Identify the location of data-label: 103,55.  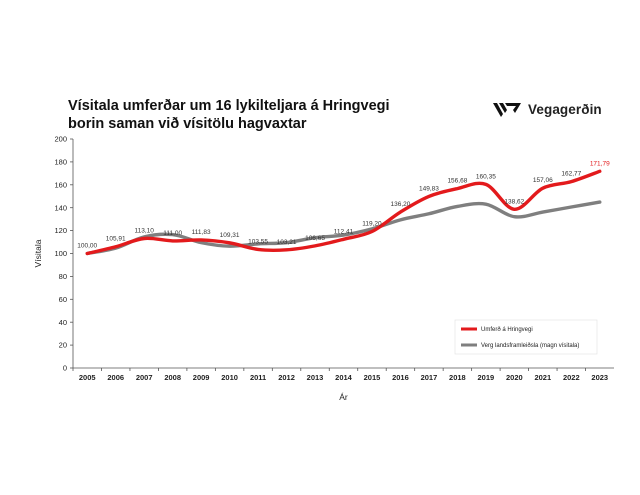
(258, 241).